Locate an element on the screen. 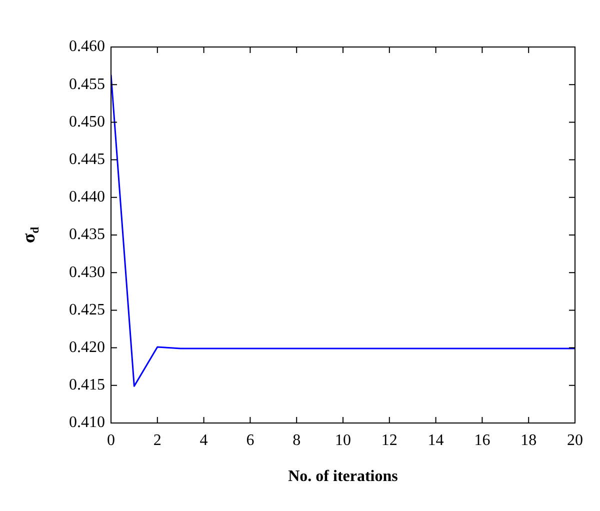 The image size is (600, 511). x-tick-label: 2 is located at coordinates (157, 440).